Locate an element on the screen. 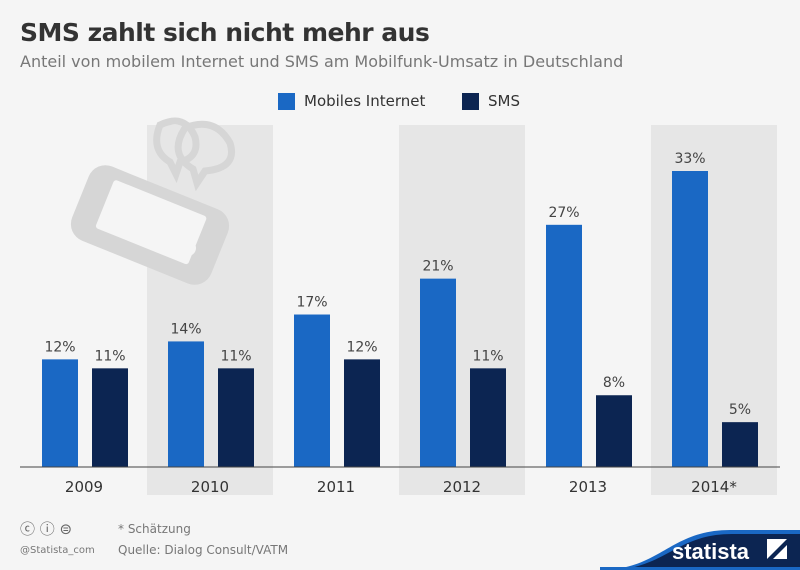  legend-item-internet: Mobiles Internet is located at coordinates (351, 101).